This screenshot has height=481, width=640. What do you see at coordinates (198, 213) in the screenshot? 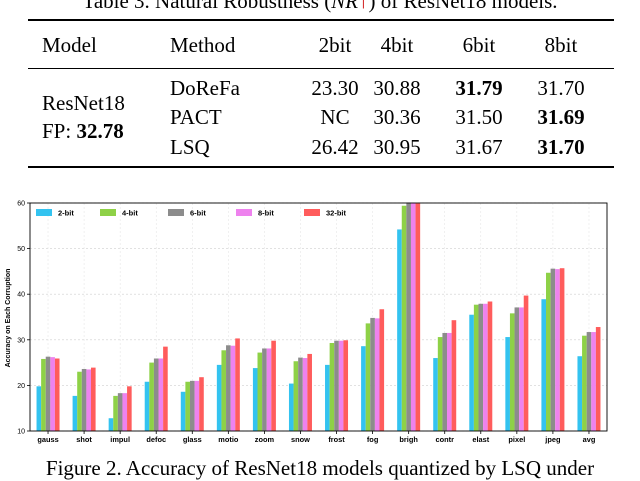
I see `legend-label: 6-bit` at bounding box center [198, 213].